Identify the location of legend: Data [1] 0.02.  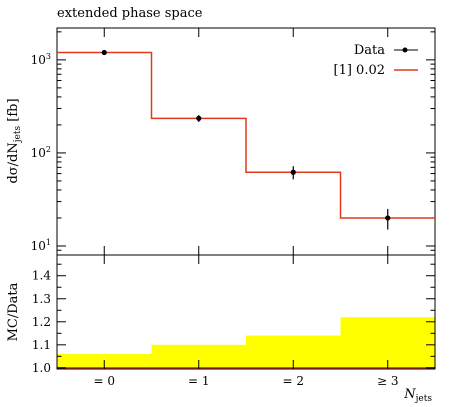
(376, 60).